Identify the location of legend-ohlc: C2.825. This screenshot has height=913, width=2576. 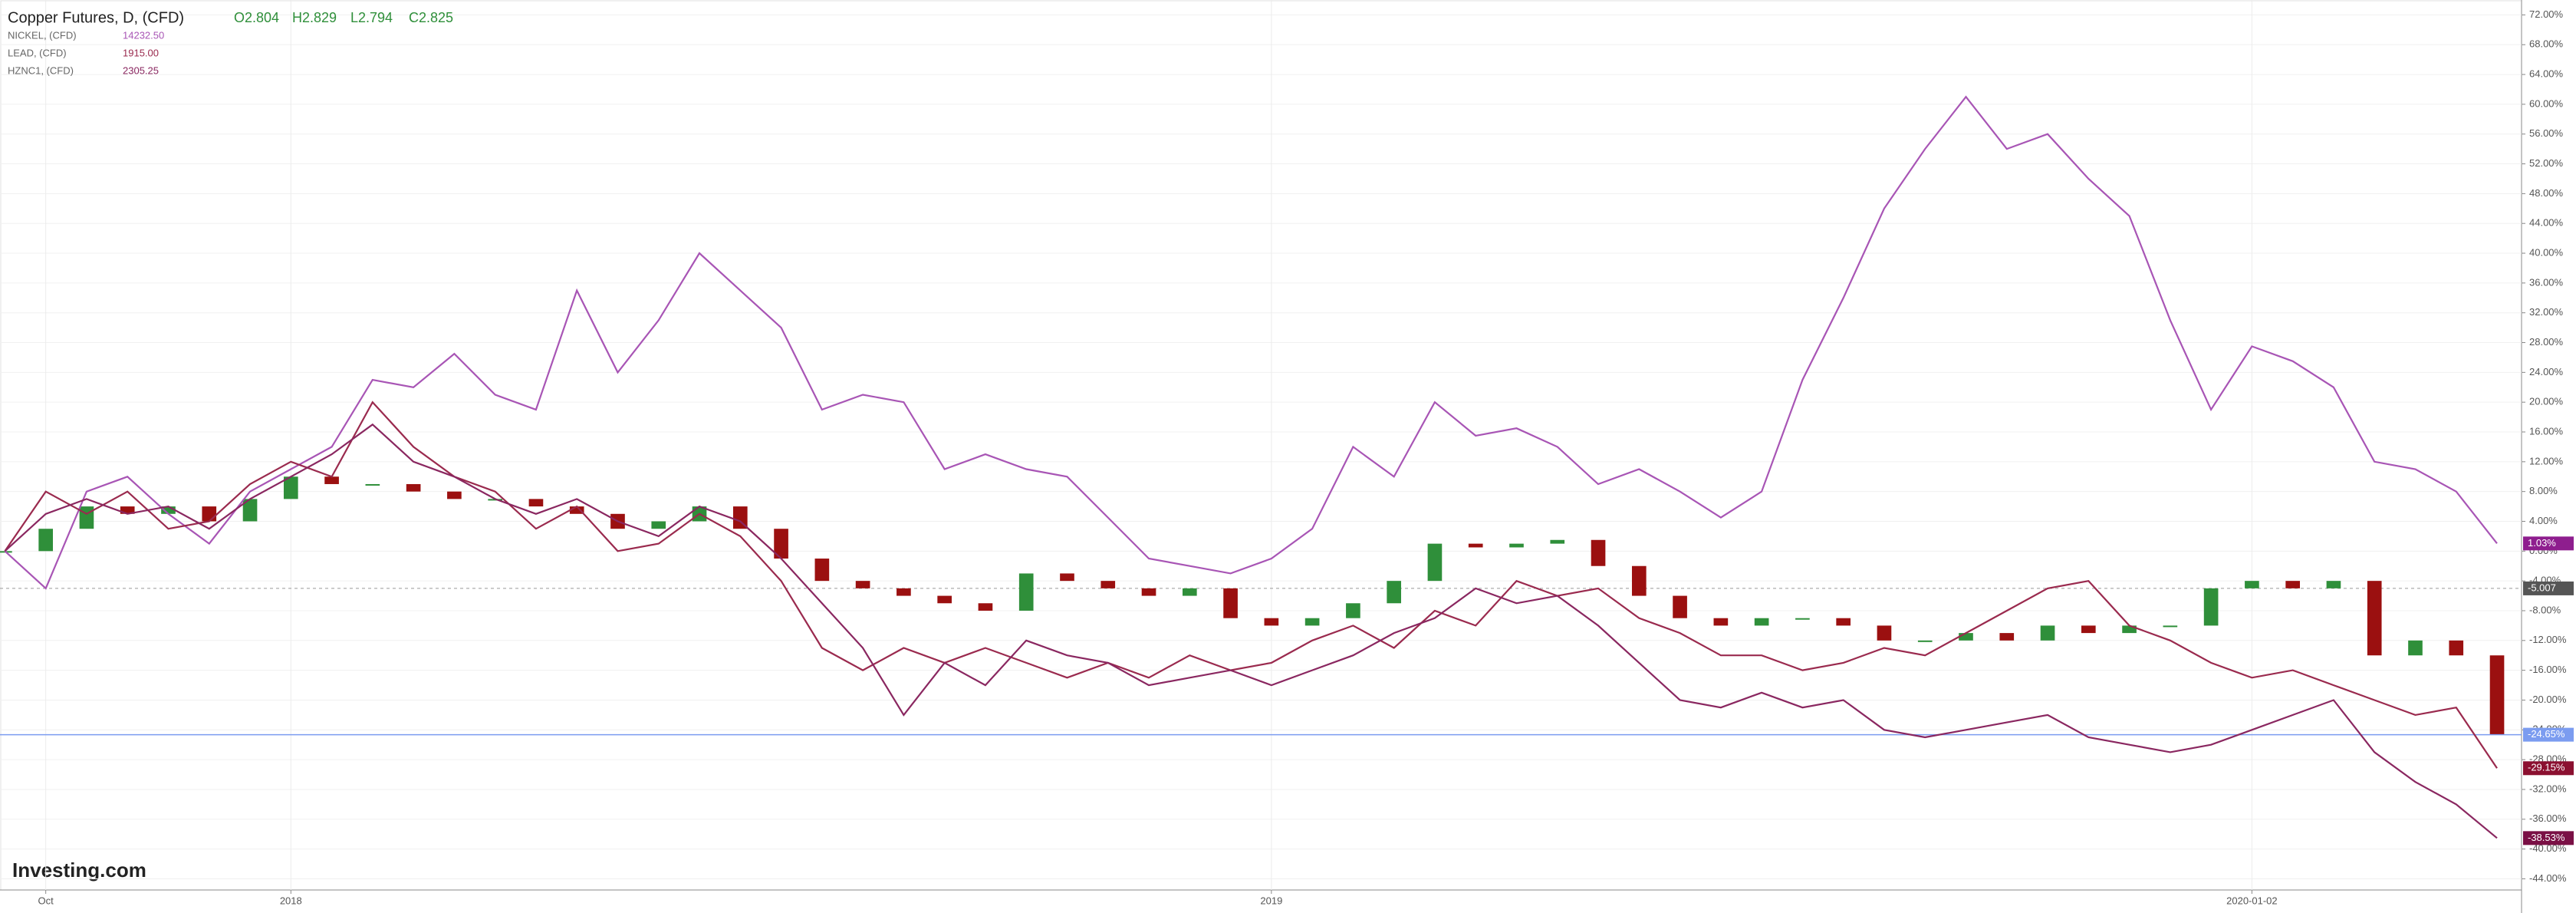
(431, 17).